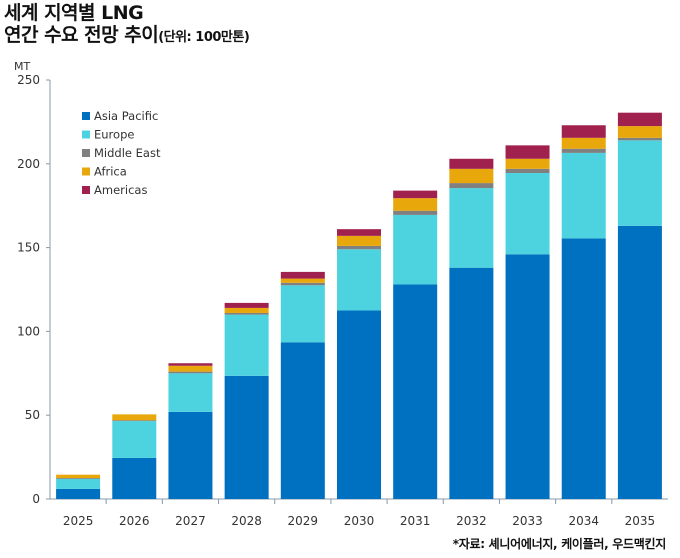  What do you see at coordinates (28, 164) in the screenshot?
I see `y-tick-label: 200` at bounding box center [28, 164].